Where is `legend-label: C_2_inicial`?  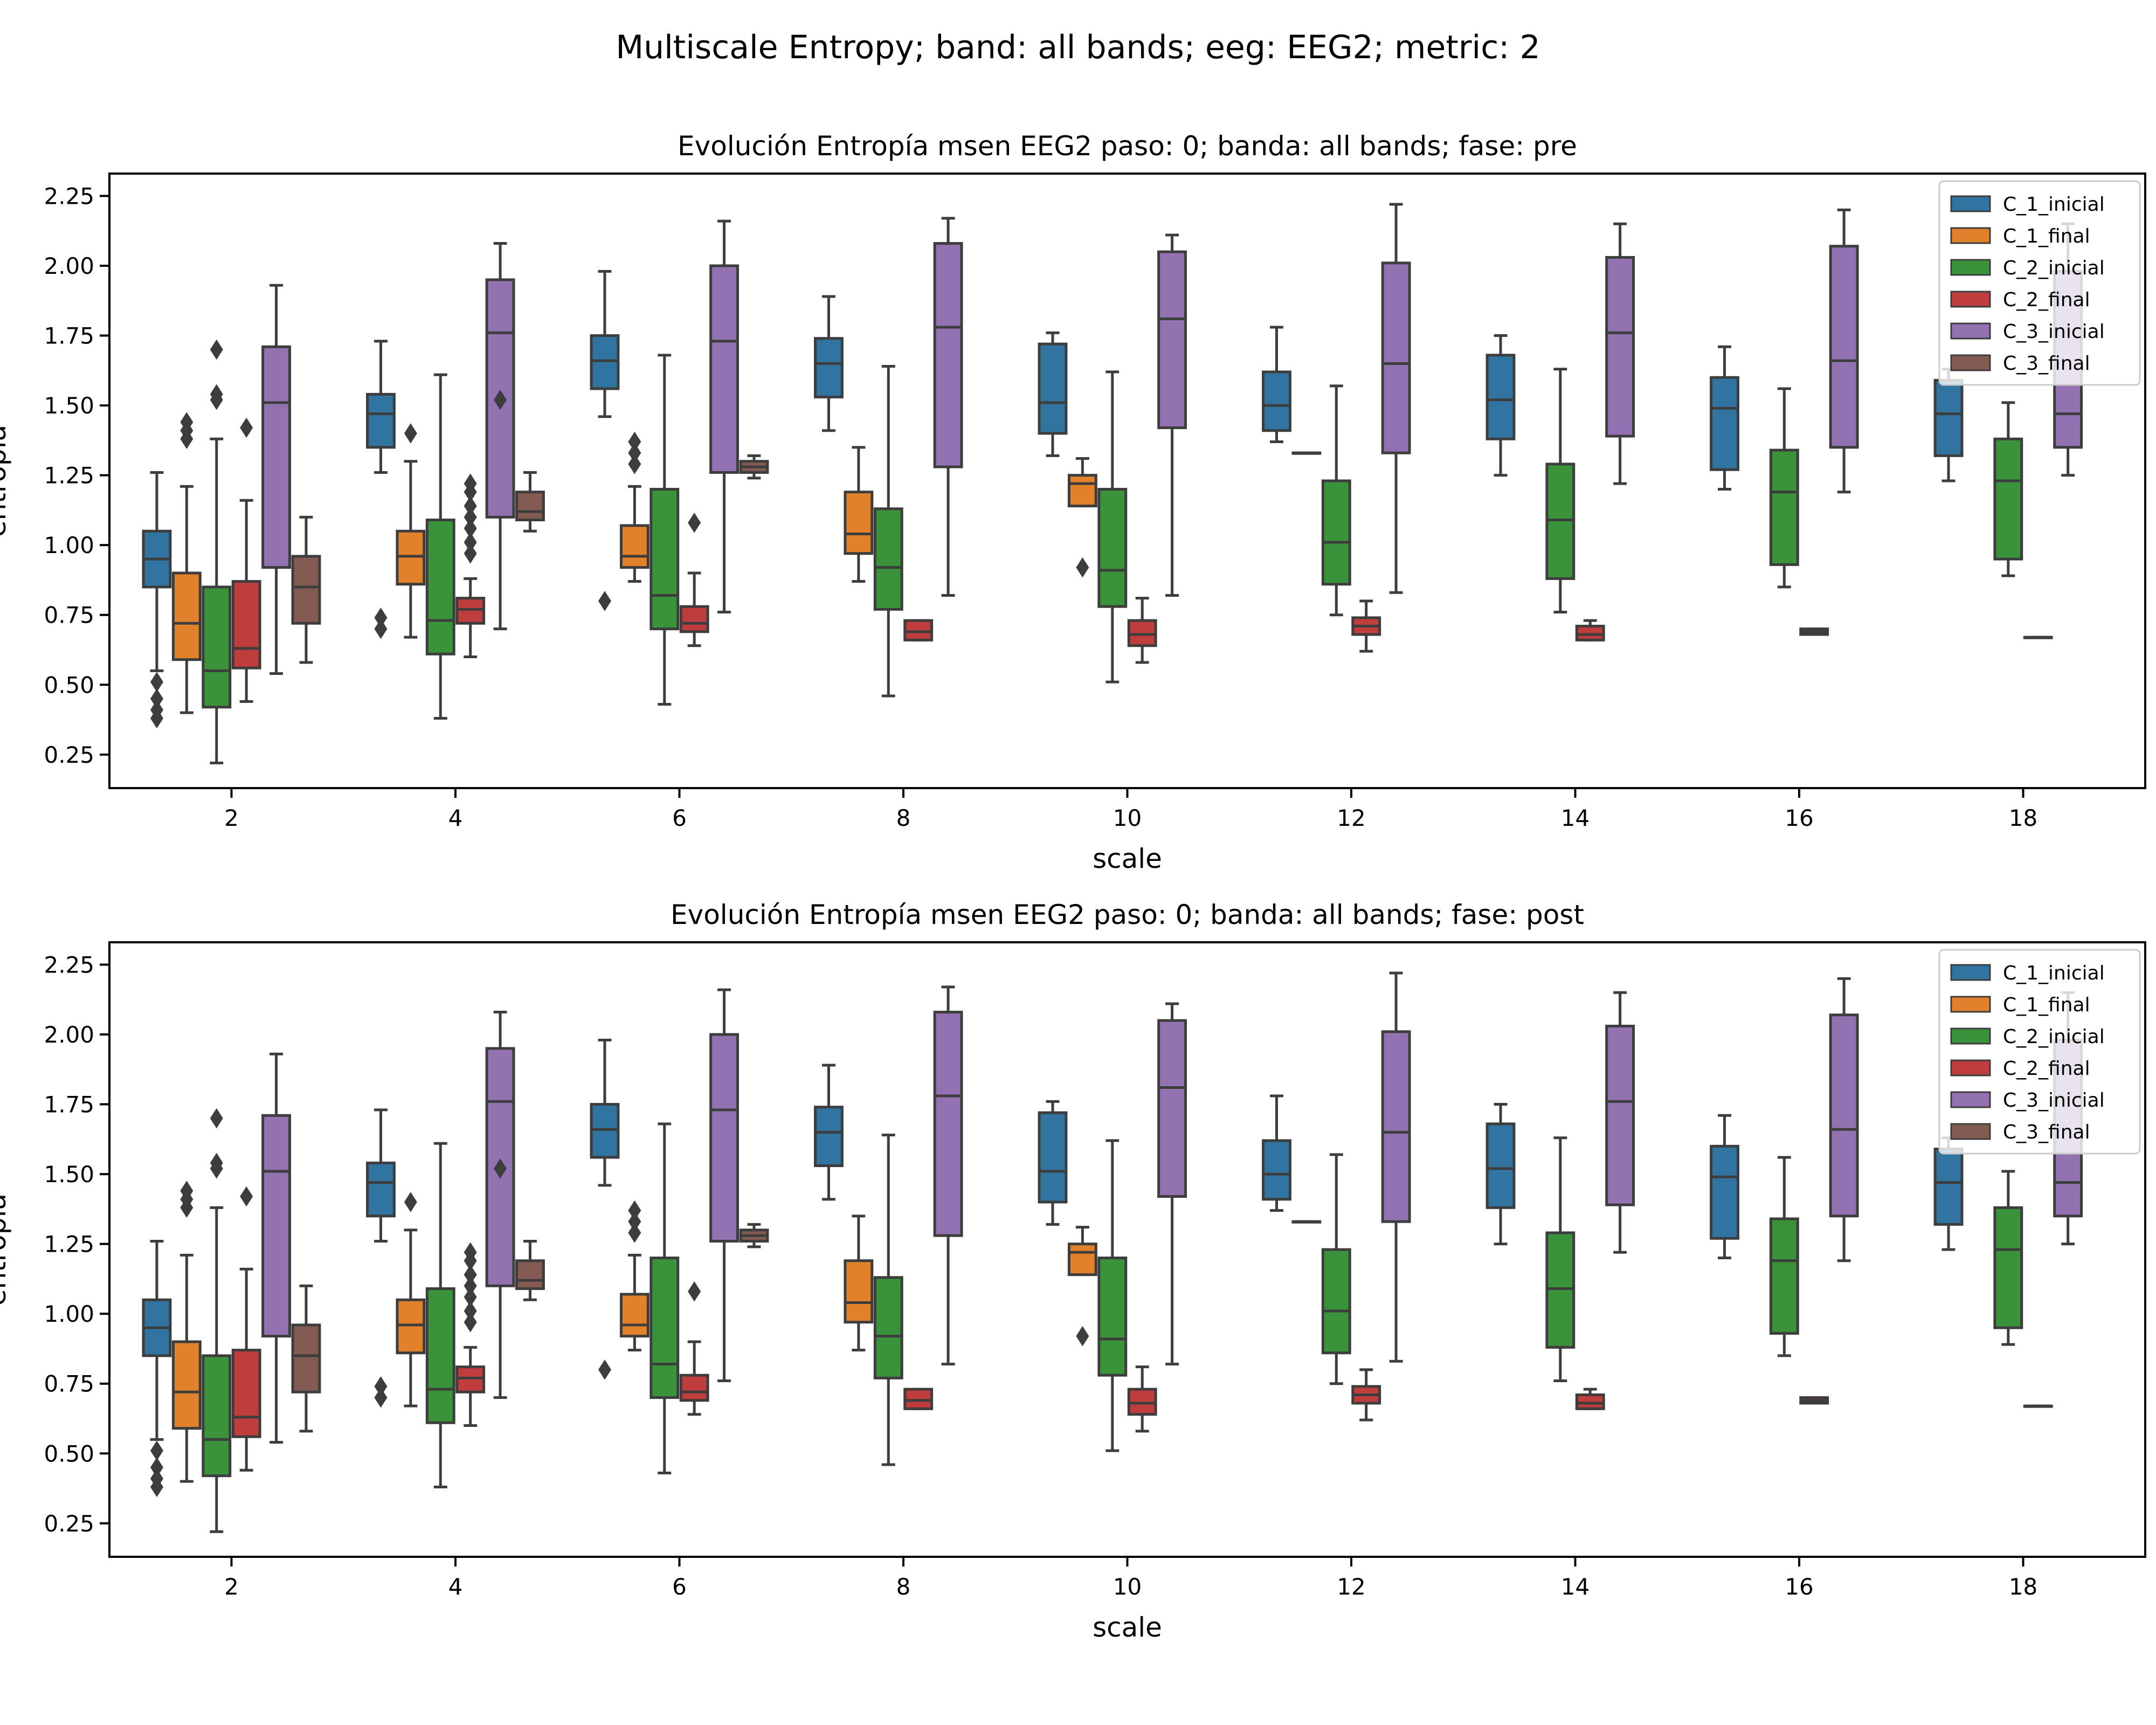
legend-label: C_2_inicial is located at coordinates (2054, 268).